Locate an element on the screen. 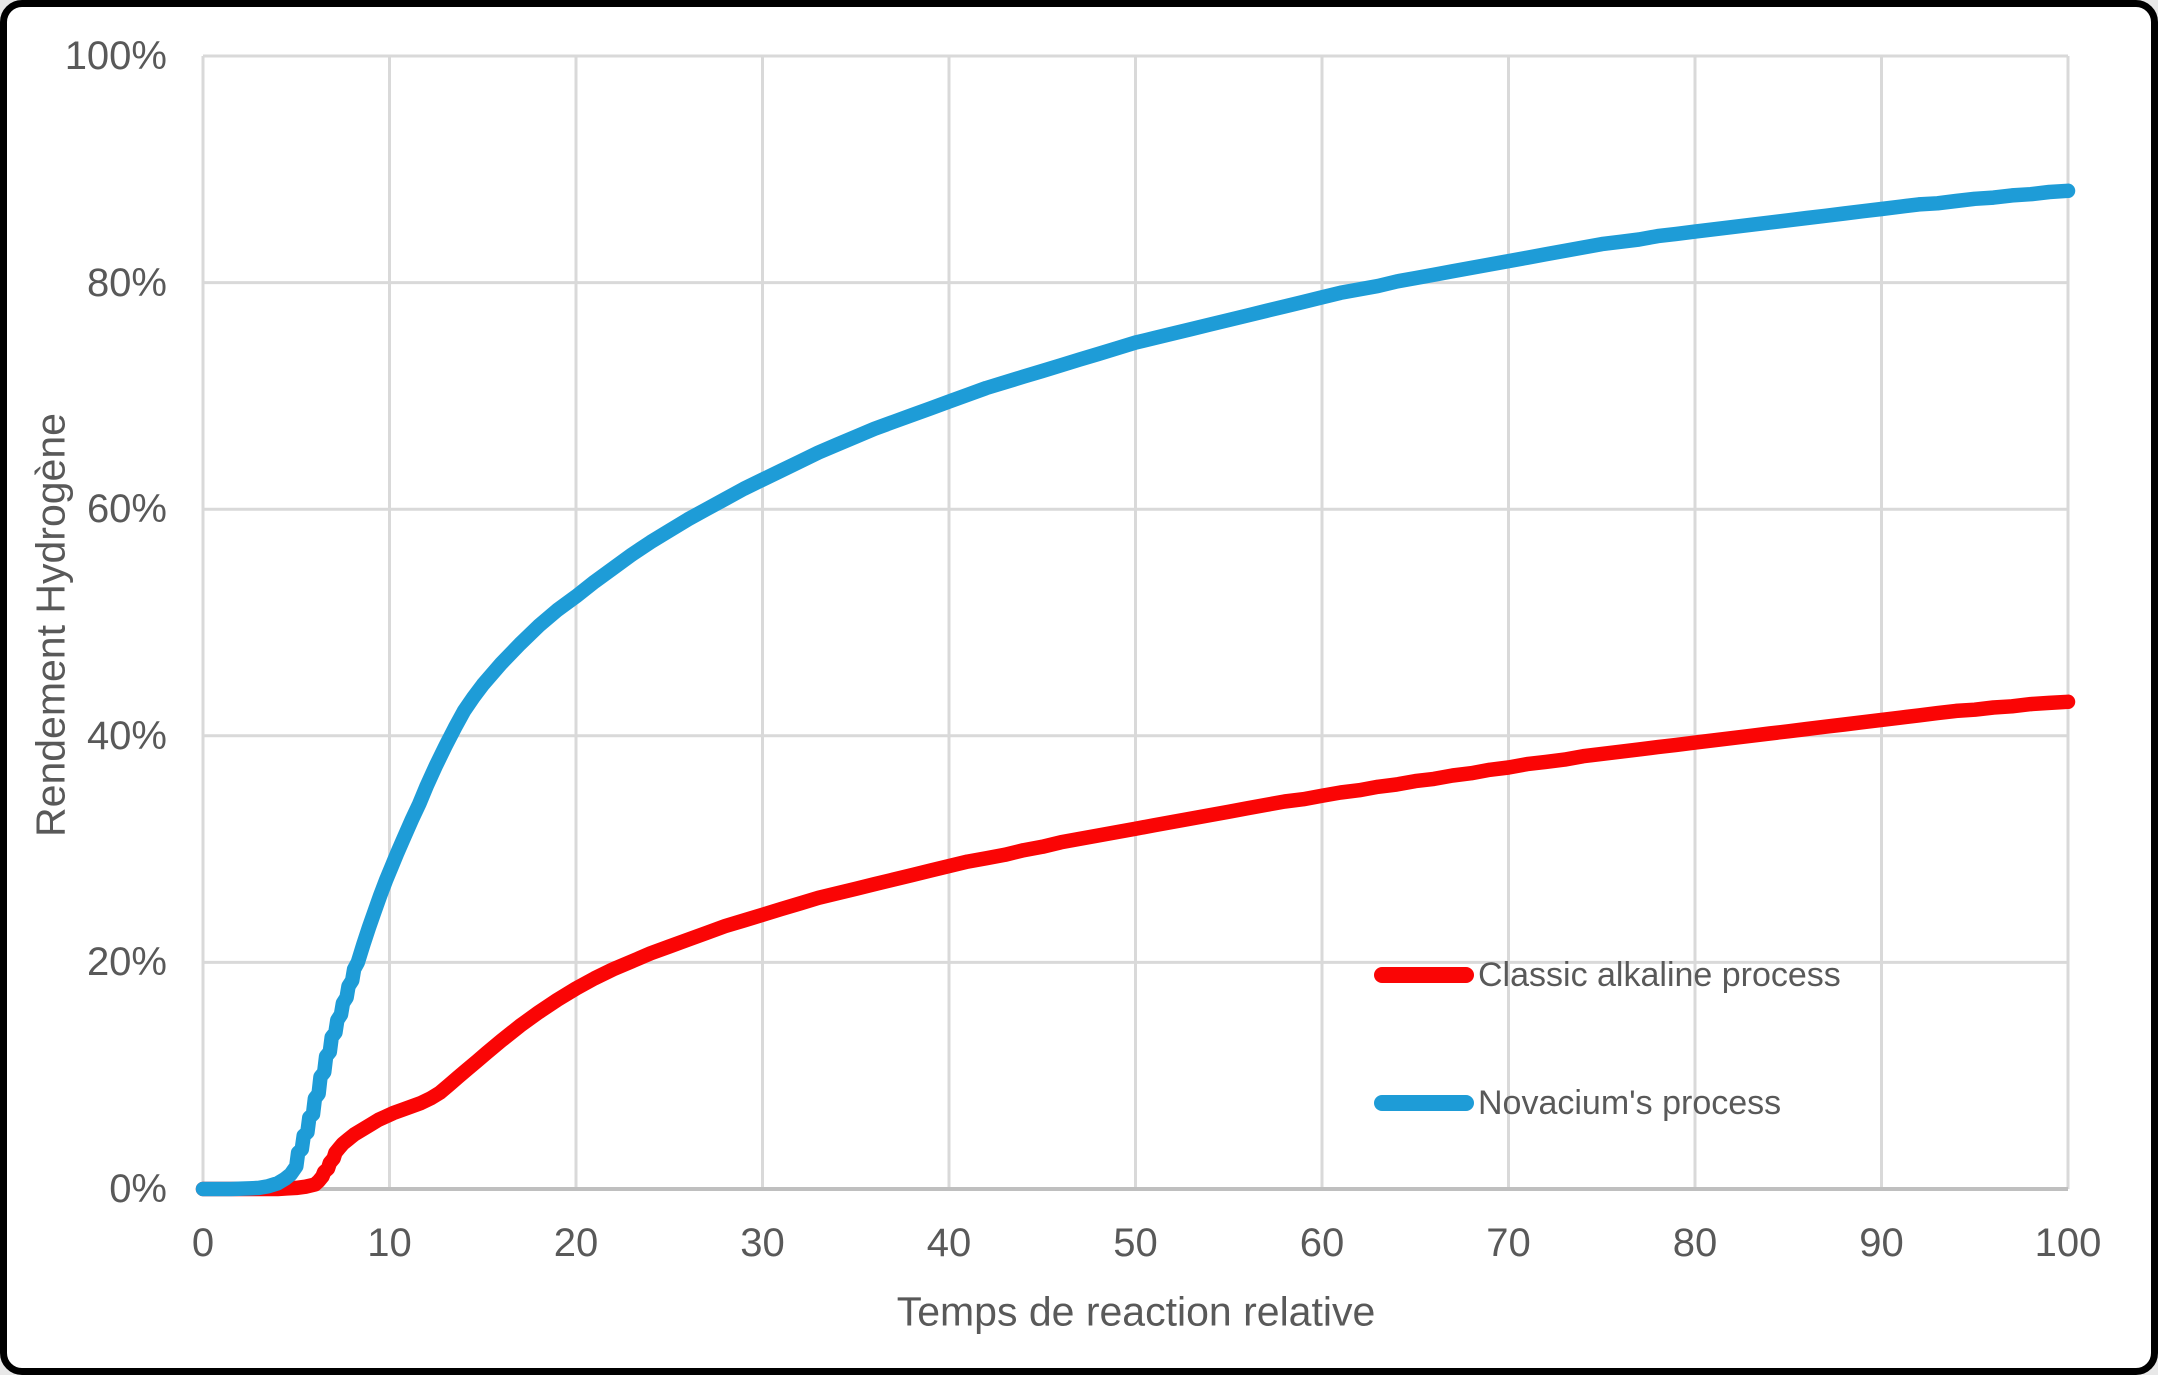 The width and height of the screenshot is (2158, 1375). x-tick-label: 70 is located at coordinates (1508, 1243).